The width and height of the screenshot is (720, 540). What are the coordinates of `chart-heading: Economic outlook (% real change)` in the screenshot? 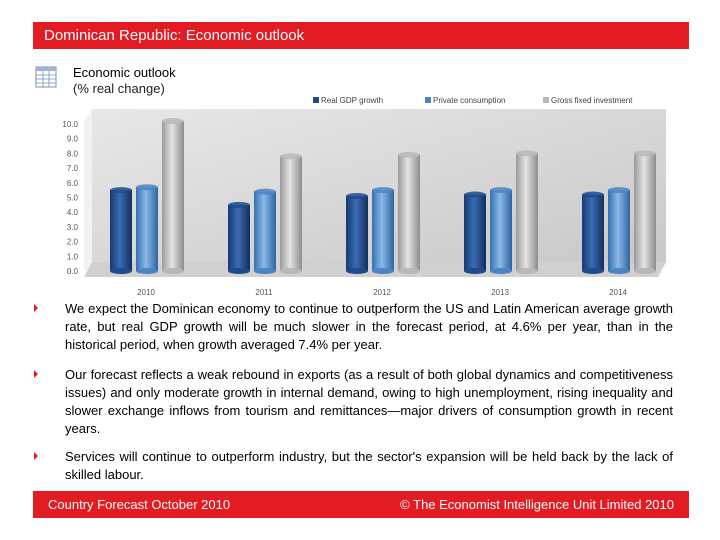 It's located at (124, 81).